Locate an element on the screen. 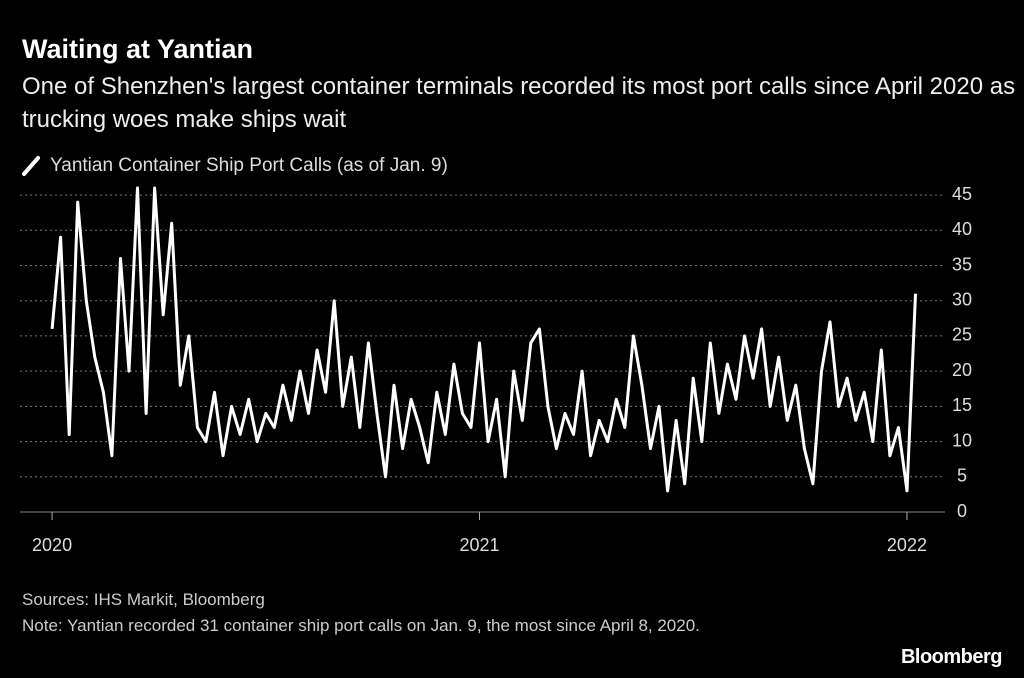  x-tick-label: 2021 is located at coordinates (479, 545).